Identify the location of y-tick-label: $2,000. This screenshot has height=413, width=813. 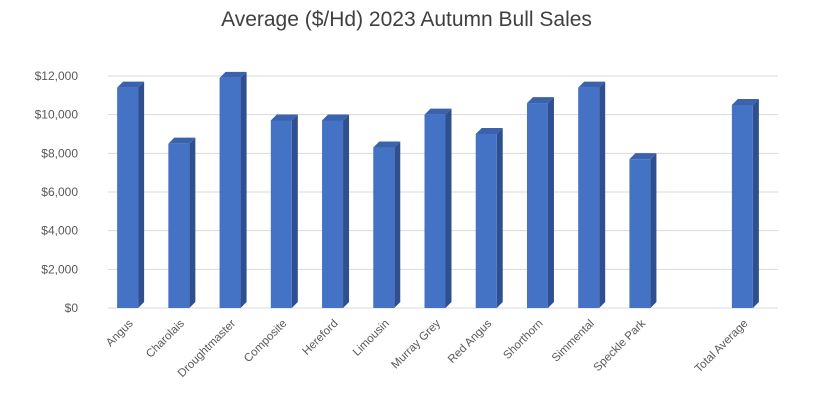
(59, 269).